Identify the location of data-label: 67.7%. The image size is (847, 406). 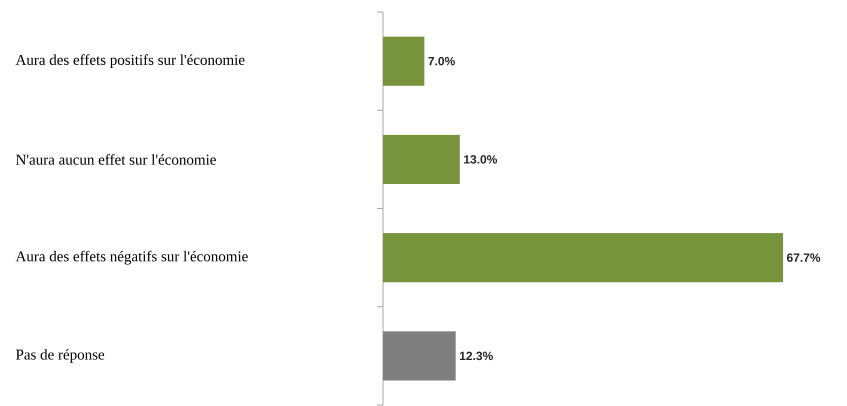
(803, 258).